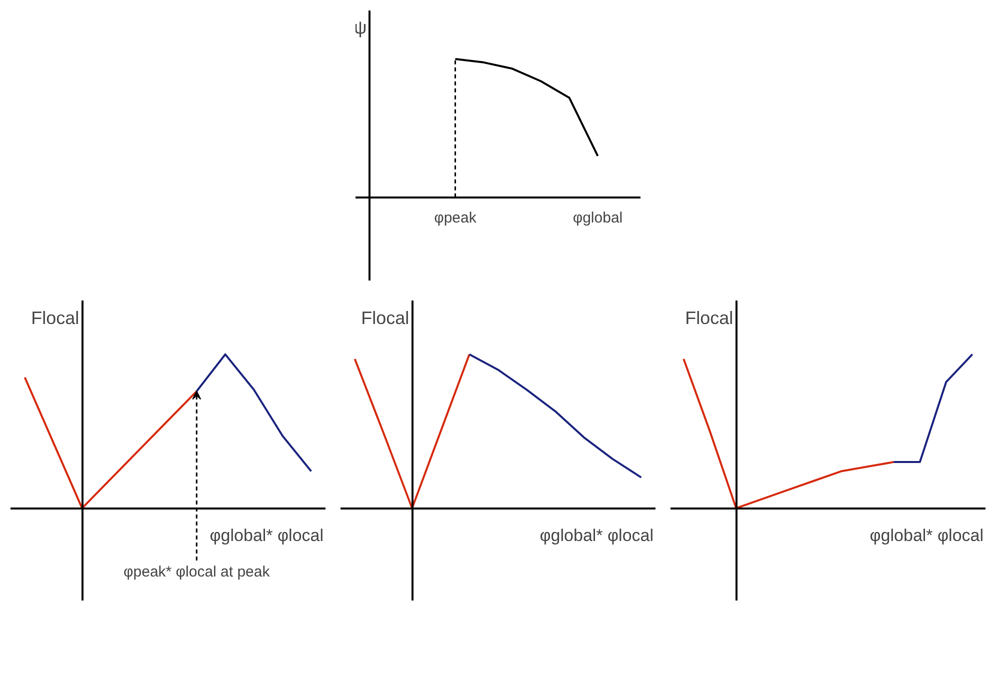  Describe the element at coordinates (197, 572) in the screenshot. I see `annotation: φpeak* φlocal at peak` at that location.